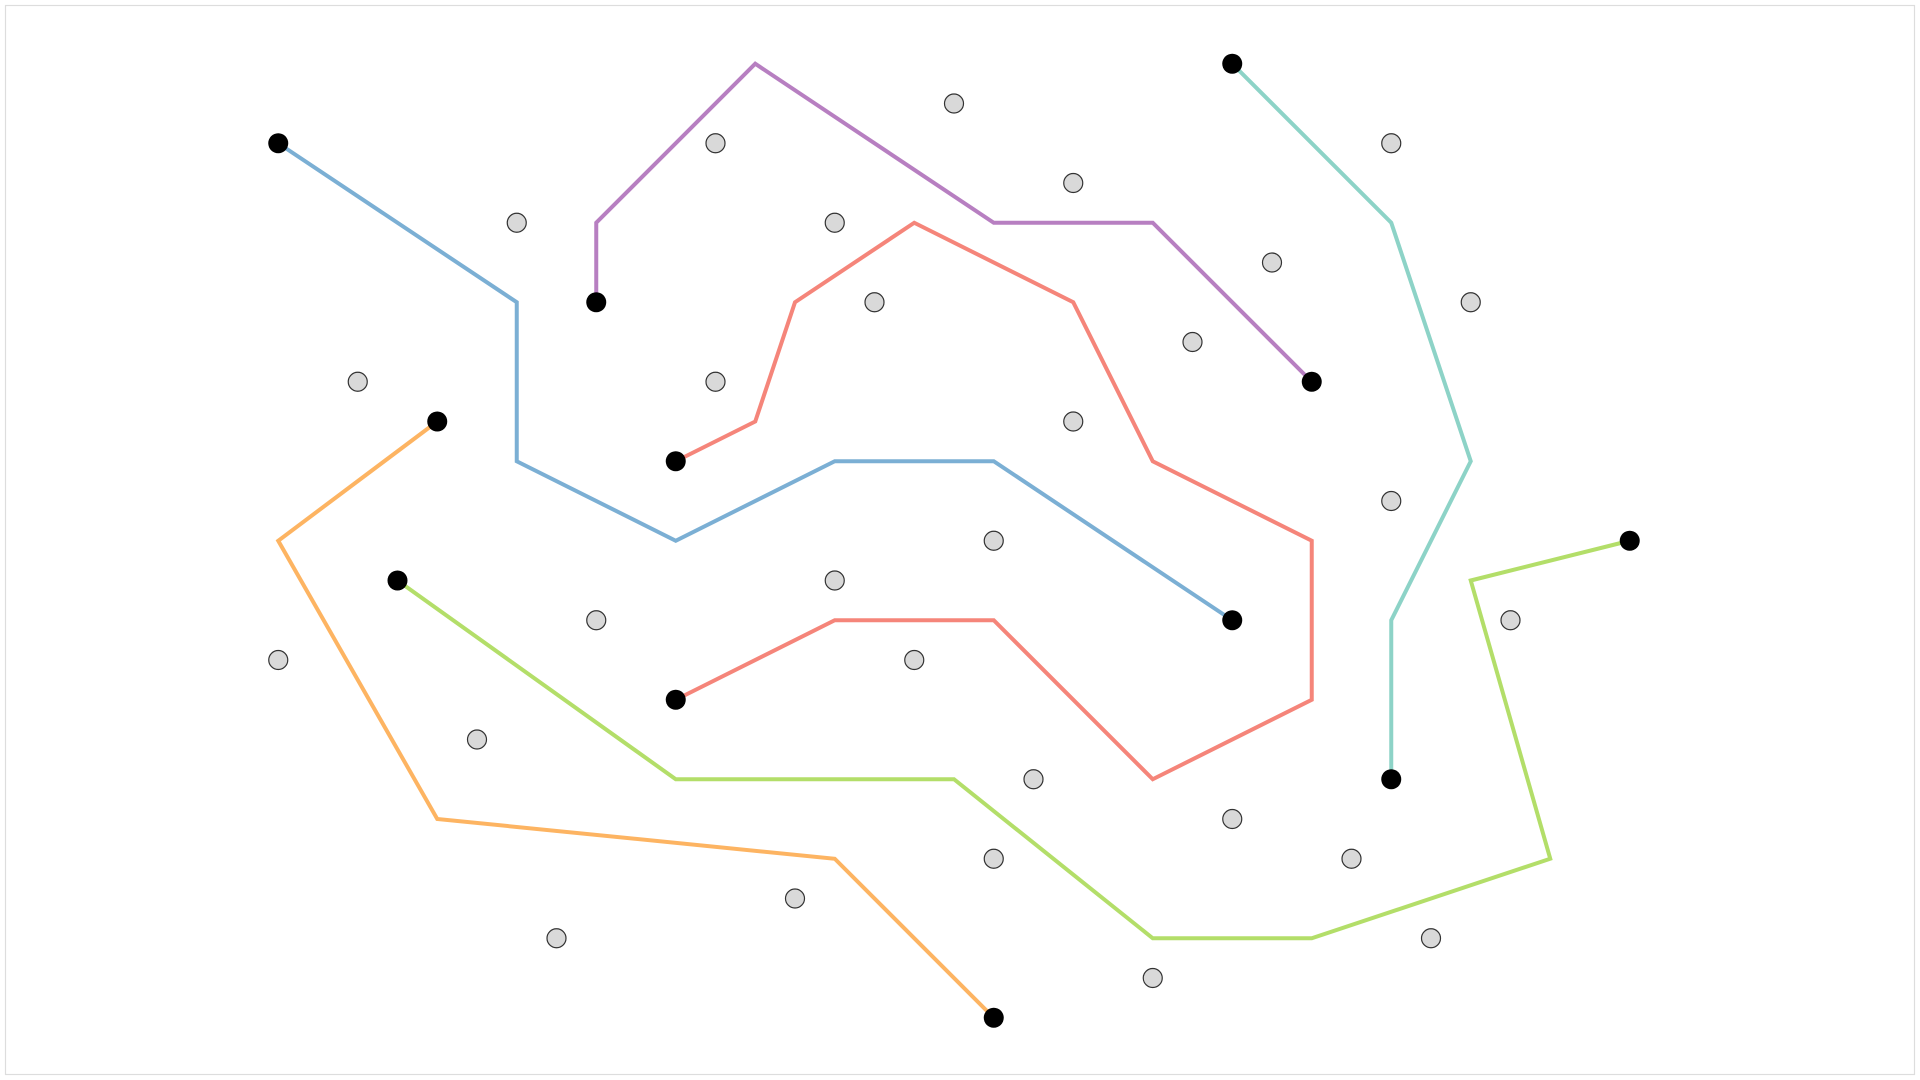 The height and width of the screenshot is (1080, 1920). What do you see at coordinates (954, 222) in the screenshot?
I see `path-purple` at bounding box center [954, 222].